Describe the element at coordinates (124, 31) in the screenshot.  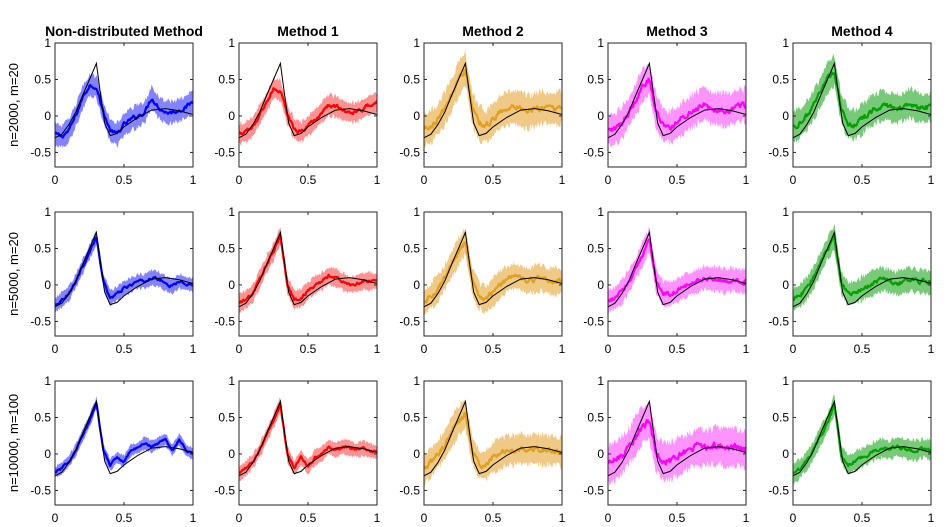
I see `column-title: Non-distributed Method` at that location.